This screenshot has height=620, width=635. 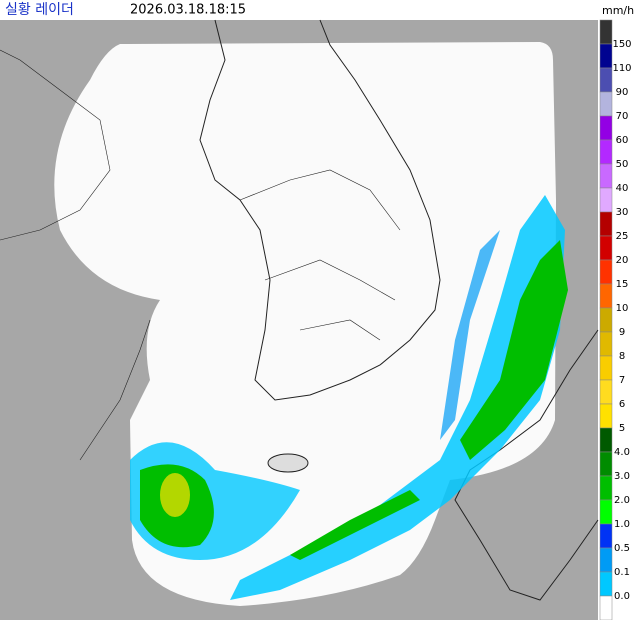 I want to click on legend-label: 60, so click(x=622, y=140).